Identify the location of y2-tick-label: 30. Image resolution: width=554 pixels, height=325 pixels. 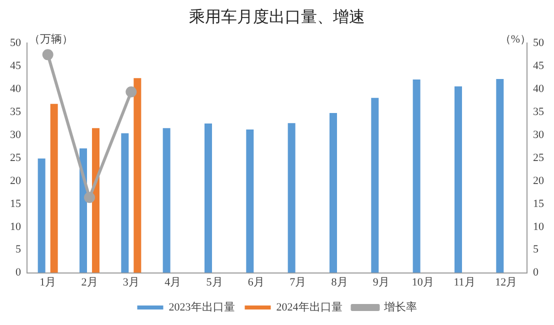
(538, 134).